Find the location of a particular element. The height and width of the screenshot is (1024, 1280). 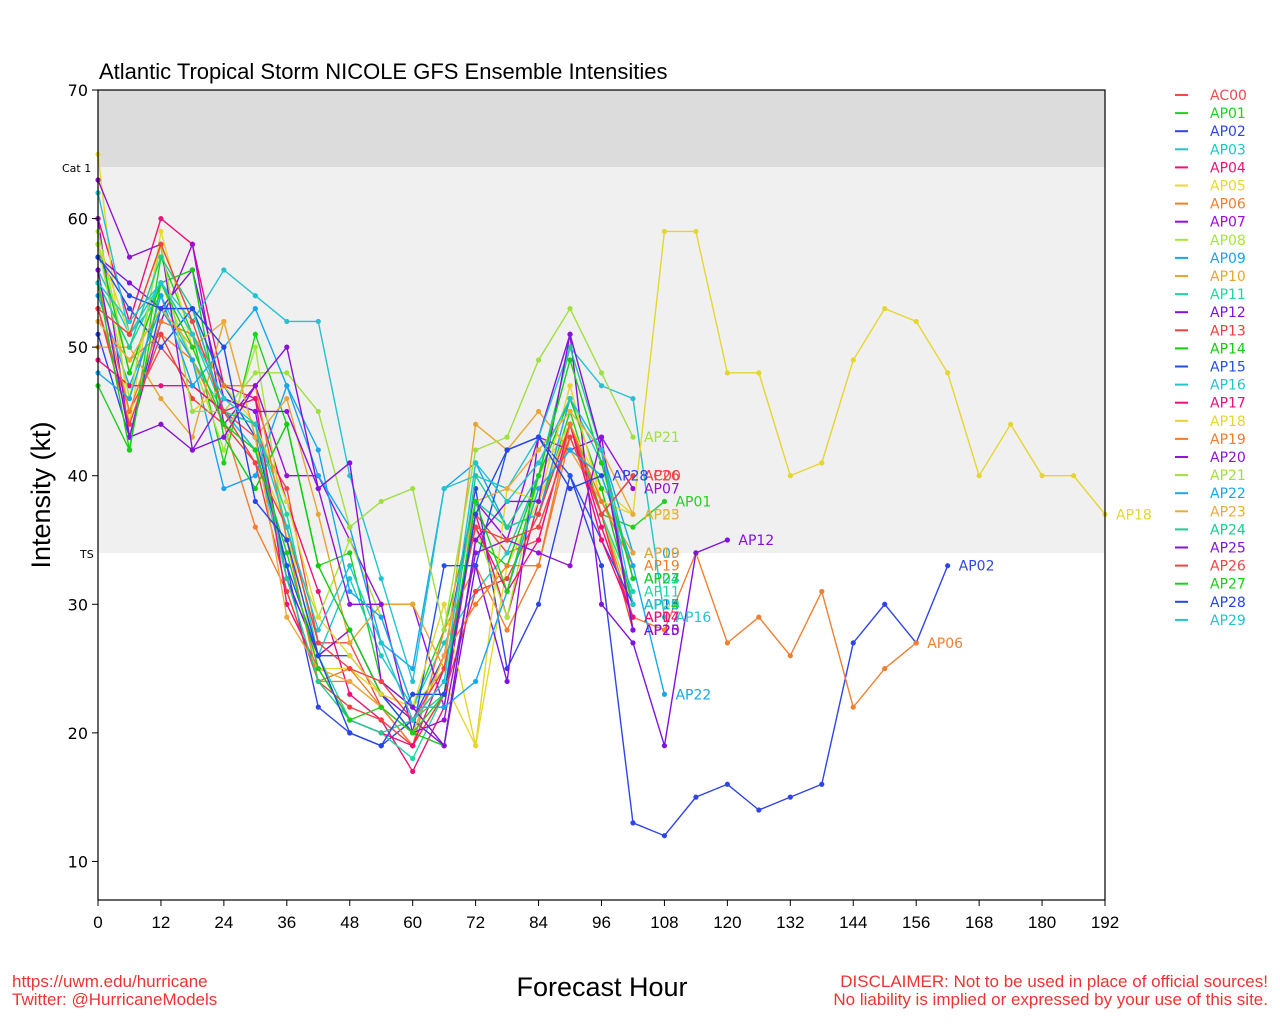

legend-label: AP12 is located at coordinates (1228, 313).